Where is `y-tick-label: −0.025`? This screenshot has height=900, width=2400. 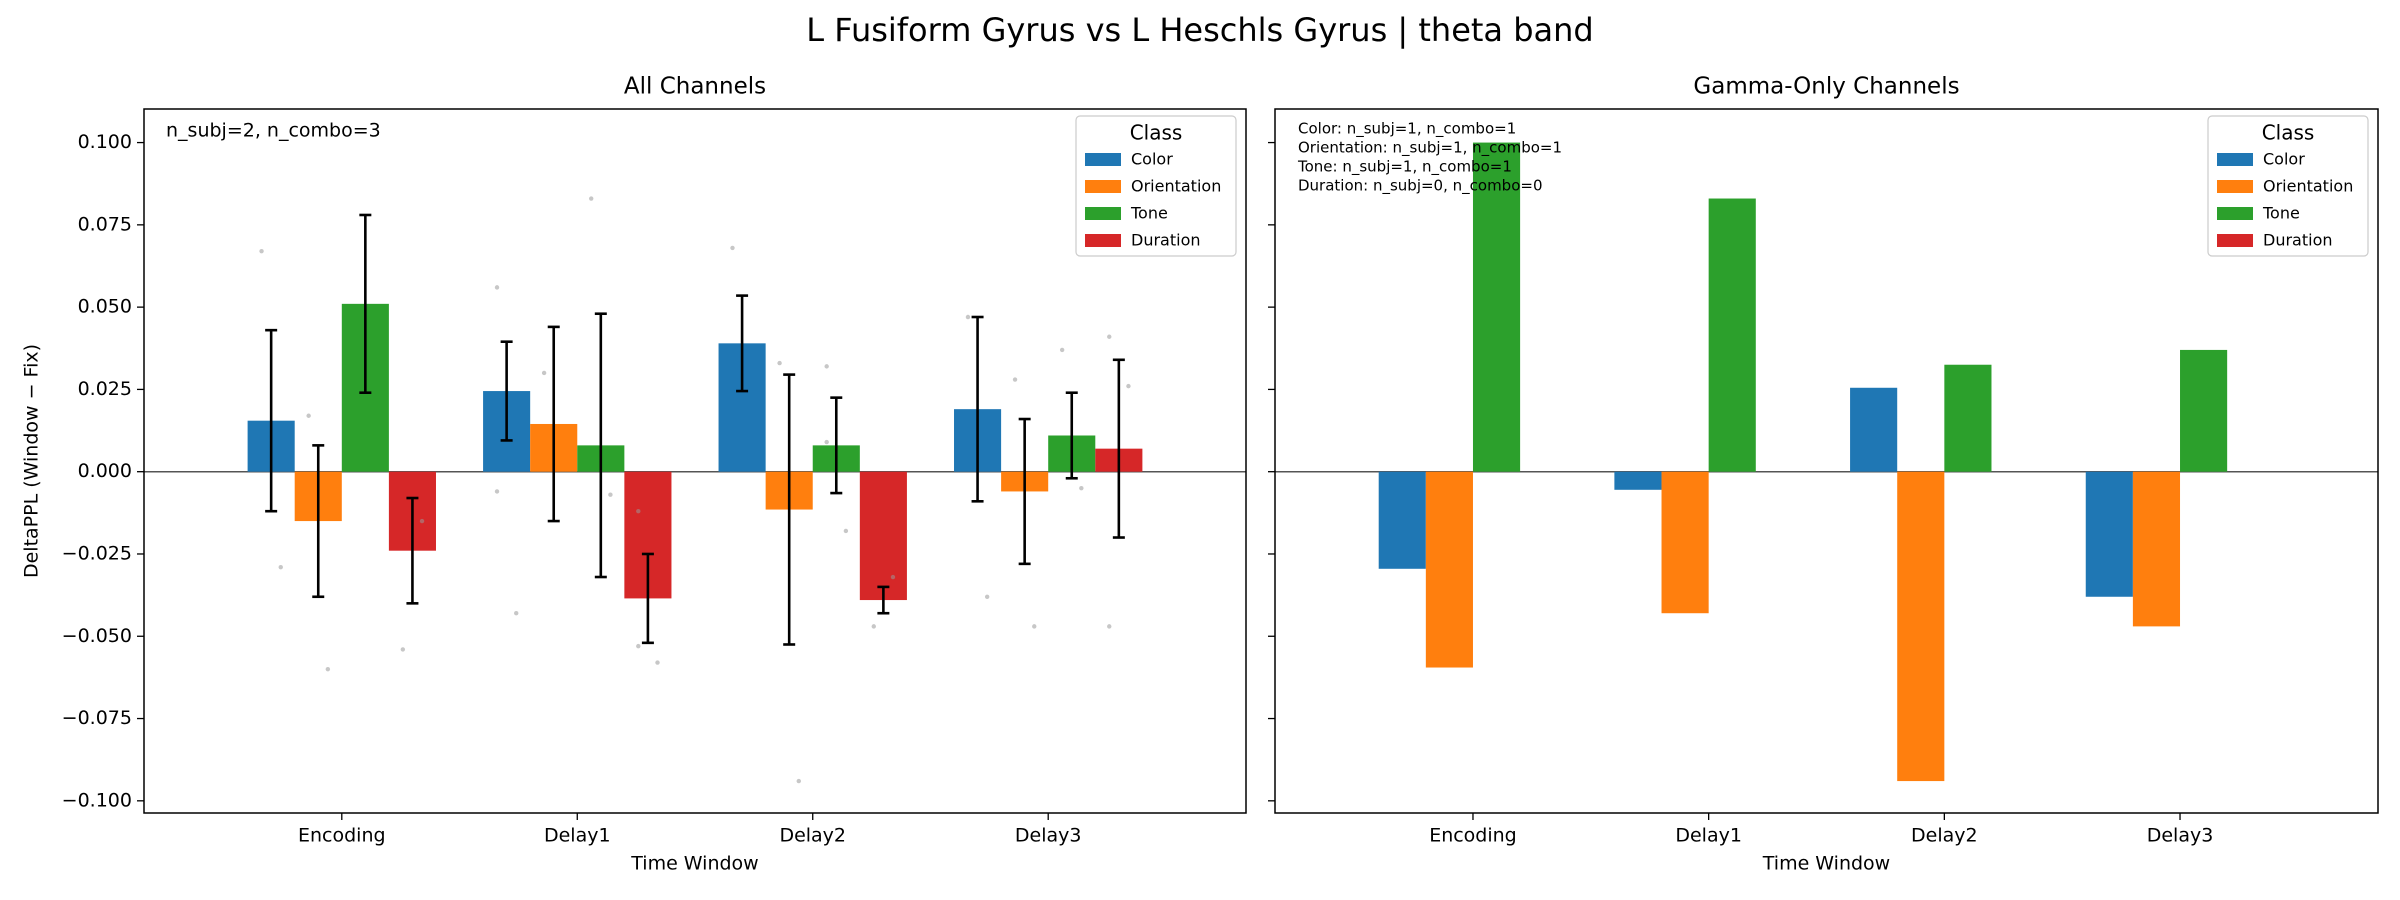
y-tick-label: −0.025 is located at coordinates (97, 553).